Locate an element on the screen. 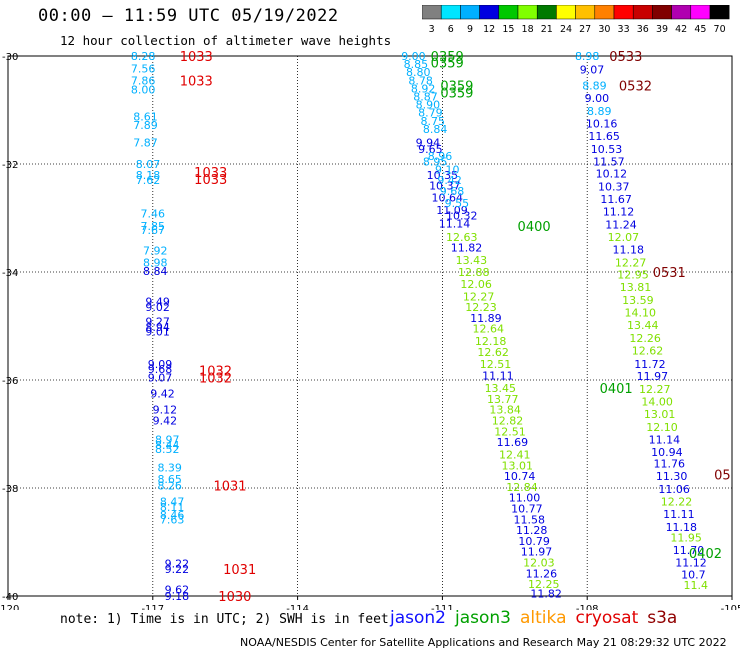  swh-value: 8.85 is located at coordinates (416, 64).